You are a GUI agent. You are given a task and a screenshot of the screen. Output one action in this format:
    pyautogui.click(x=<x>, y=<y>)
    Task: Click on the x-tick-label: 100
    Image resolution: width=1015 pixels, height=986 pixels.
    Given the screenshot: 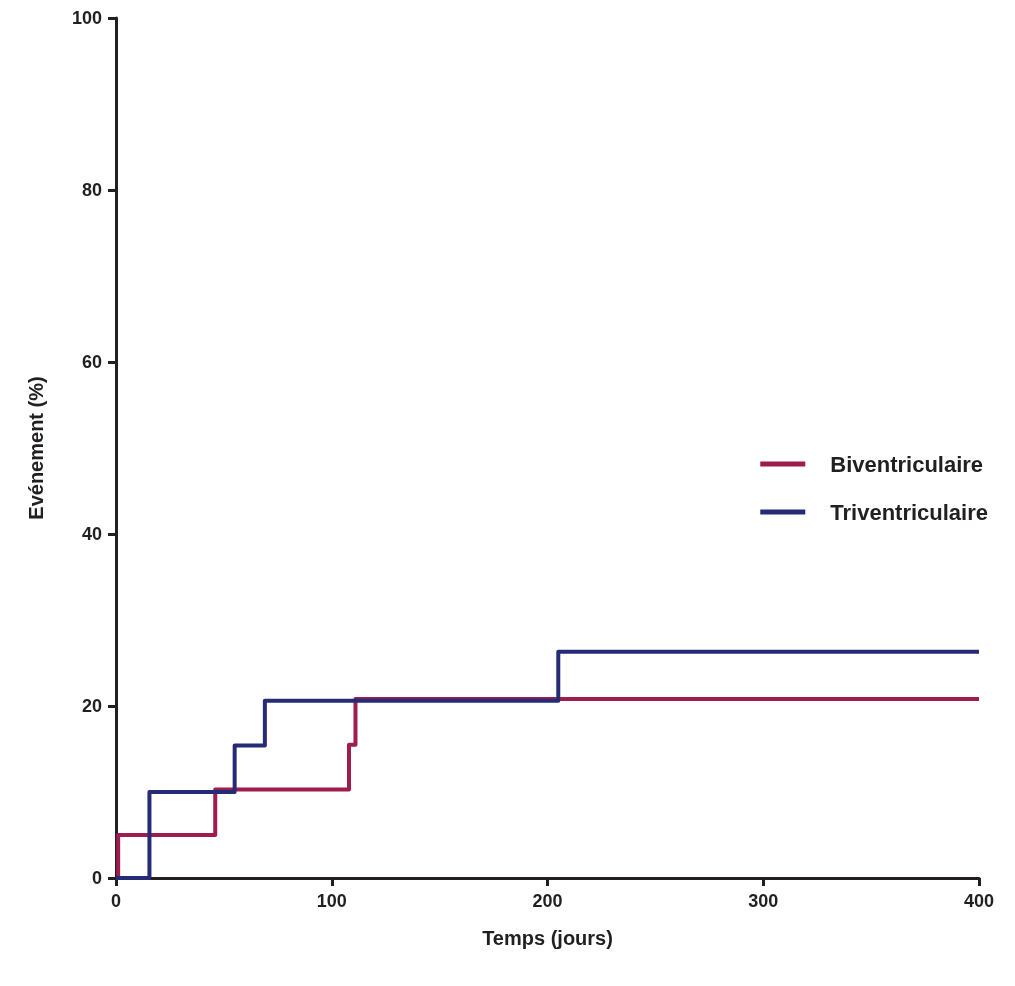 What is the action you would take?
    pyautogui.click(x=331, y=901)
    